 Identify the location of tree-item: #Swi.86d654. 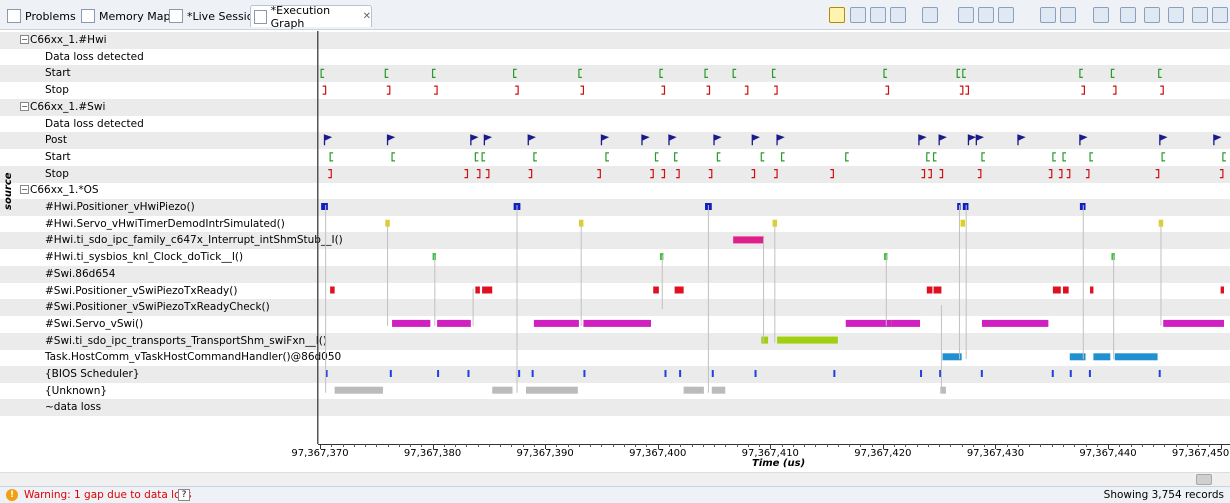
(159, 274).